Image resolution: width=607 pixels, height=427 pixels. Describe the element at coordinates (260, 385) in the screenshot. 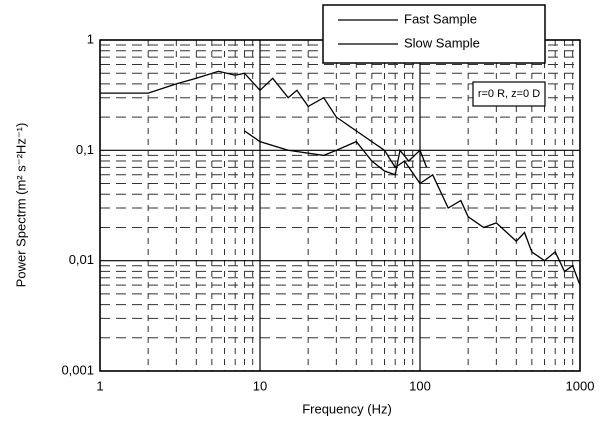

I see `x-tick-label: 10` at that location.